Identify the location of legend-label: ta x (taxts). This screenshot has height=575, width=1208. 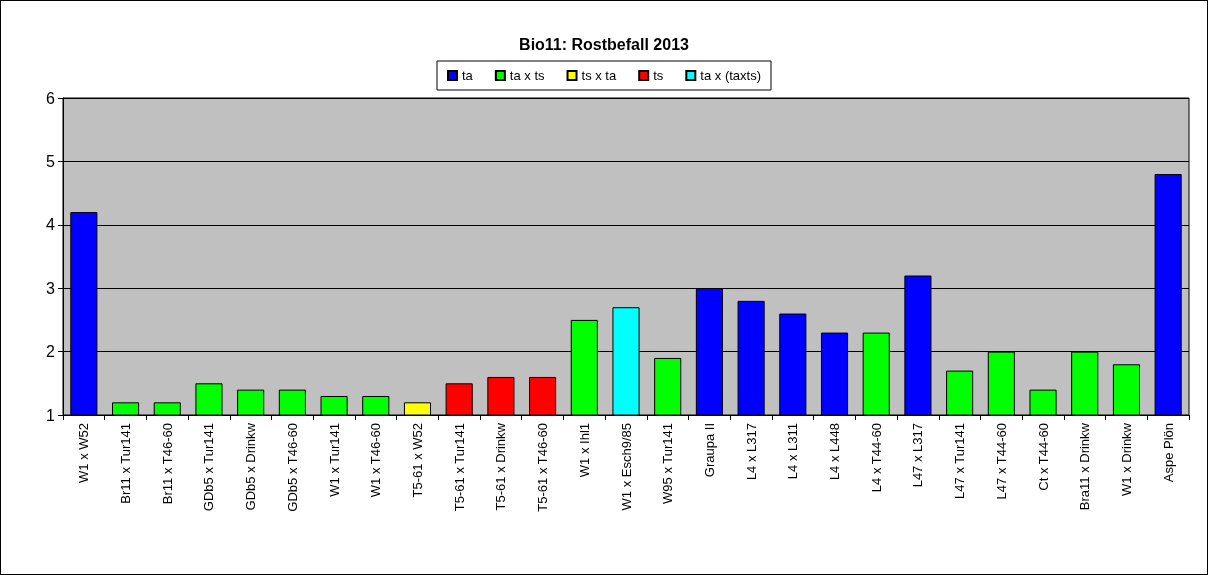
(730, 75).